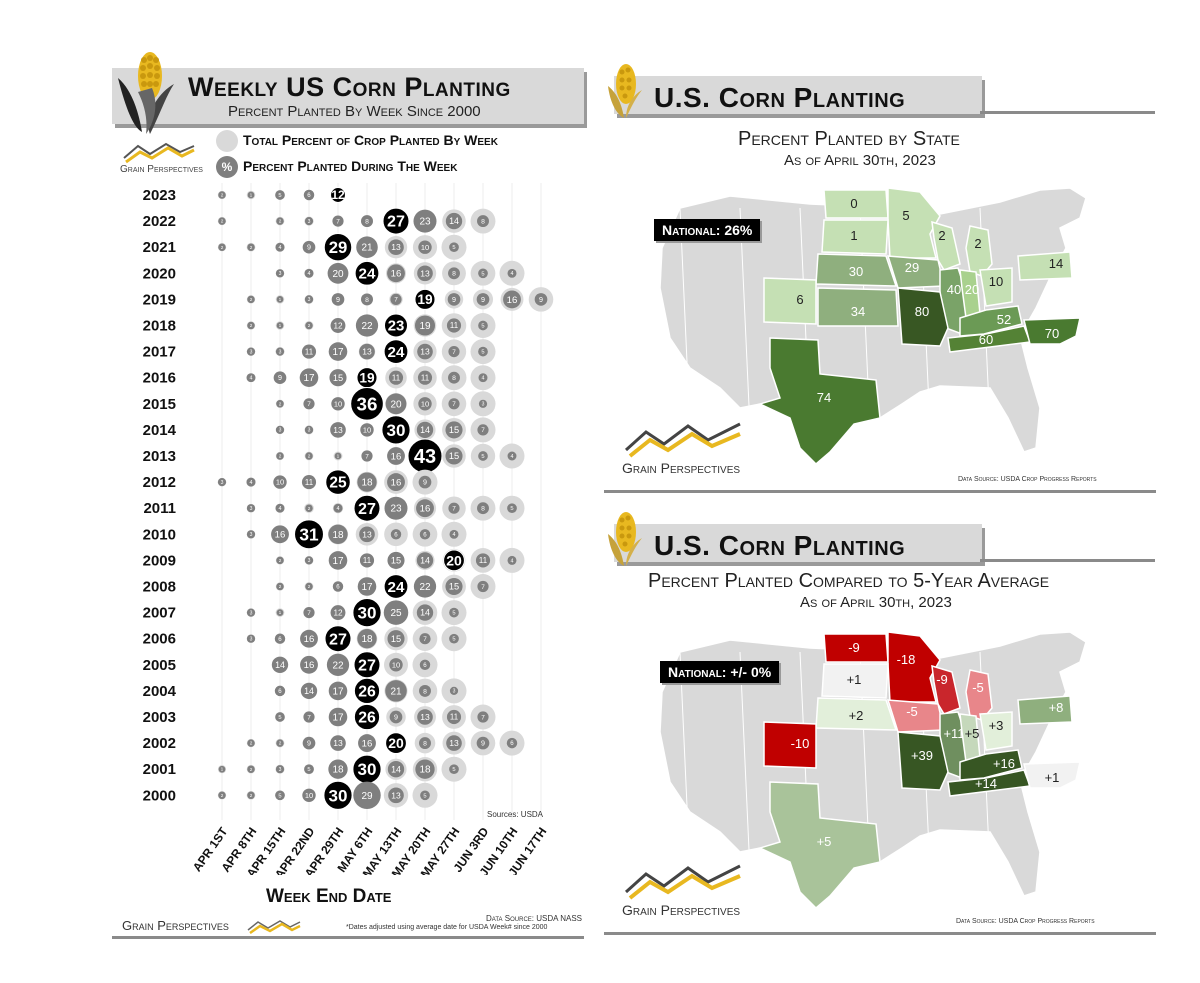 The width and height of the screenshot is (1200, 983). I want to click on map1-brand-logo-icon, so click(682, 440).